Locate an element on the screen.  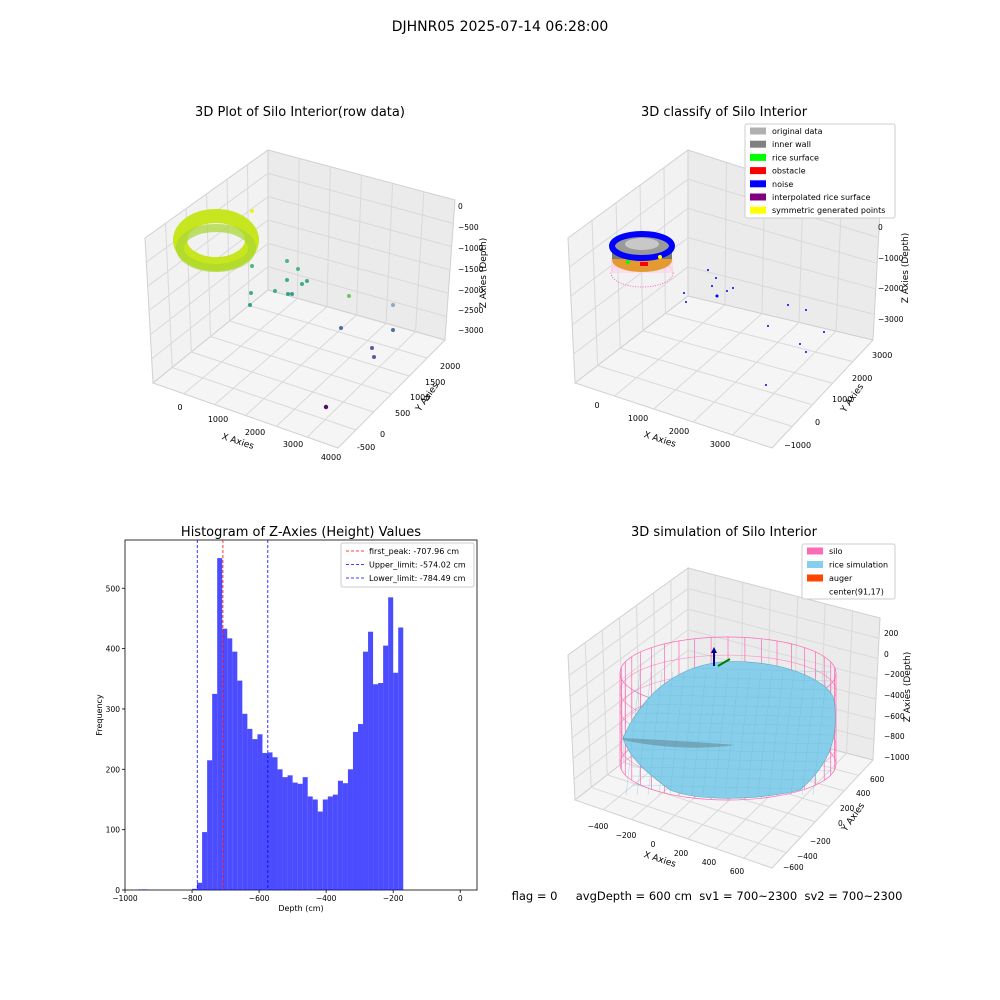
raw-z-tick: 0 is located at coordinates (460, 206).